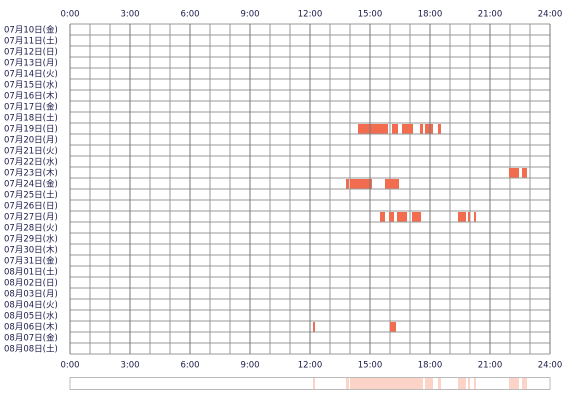 The image size is (570, 400). I want to click on row-label: 07月19日(日), so click(31, 130).